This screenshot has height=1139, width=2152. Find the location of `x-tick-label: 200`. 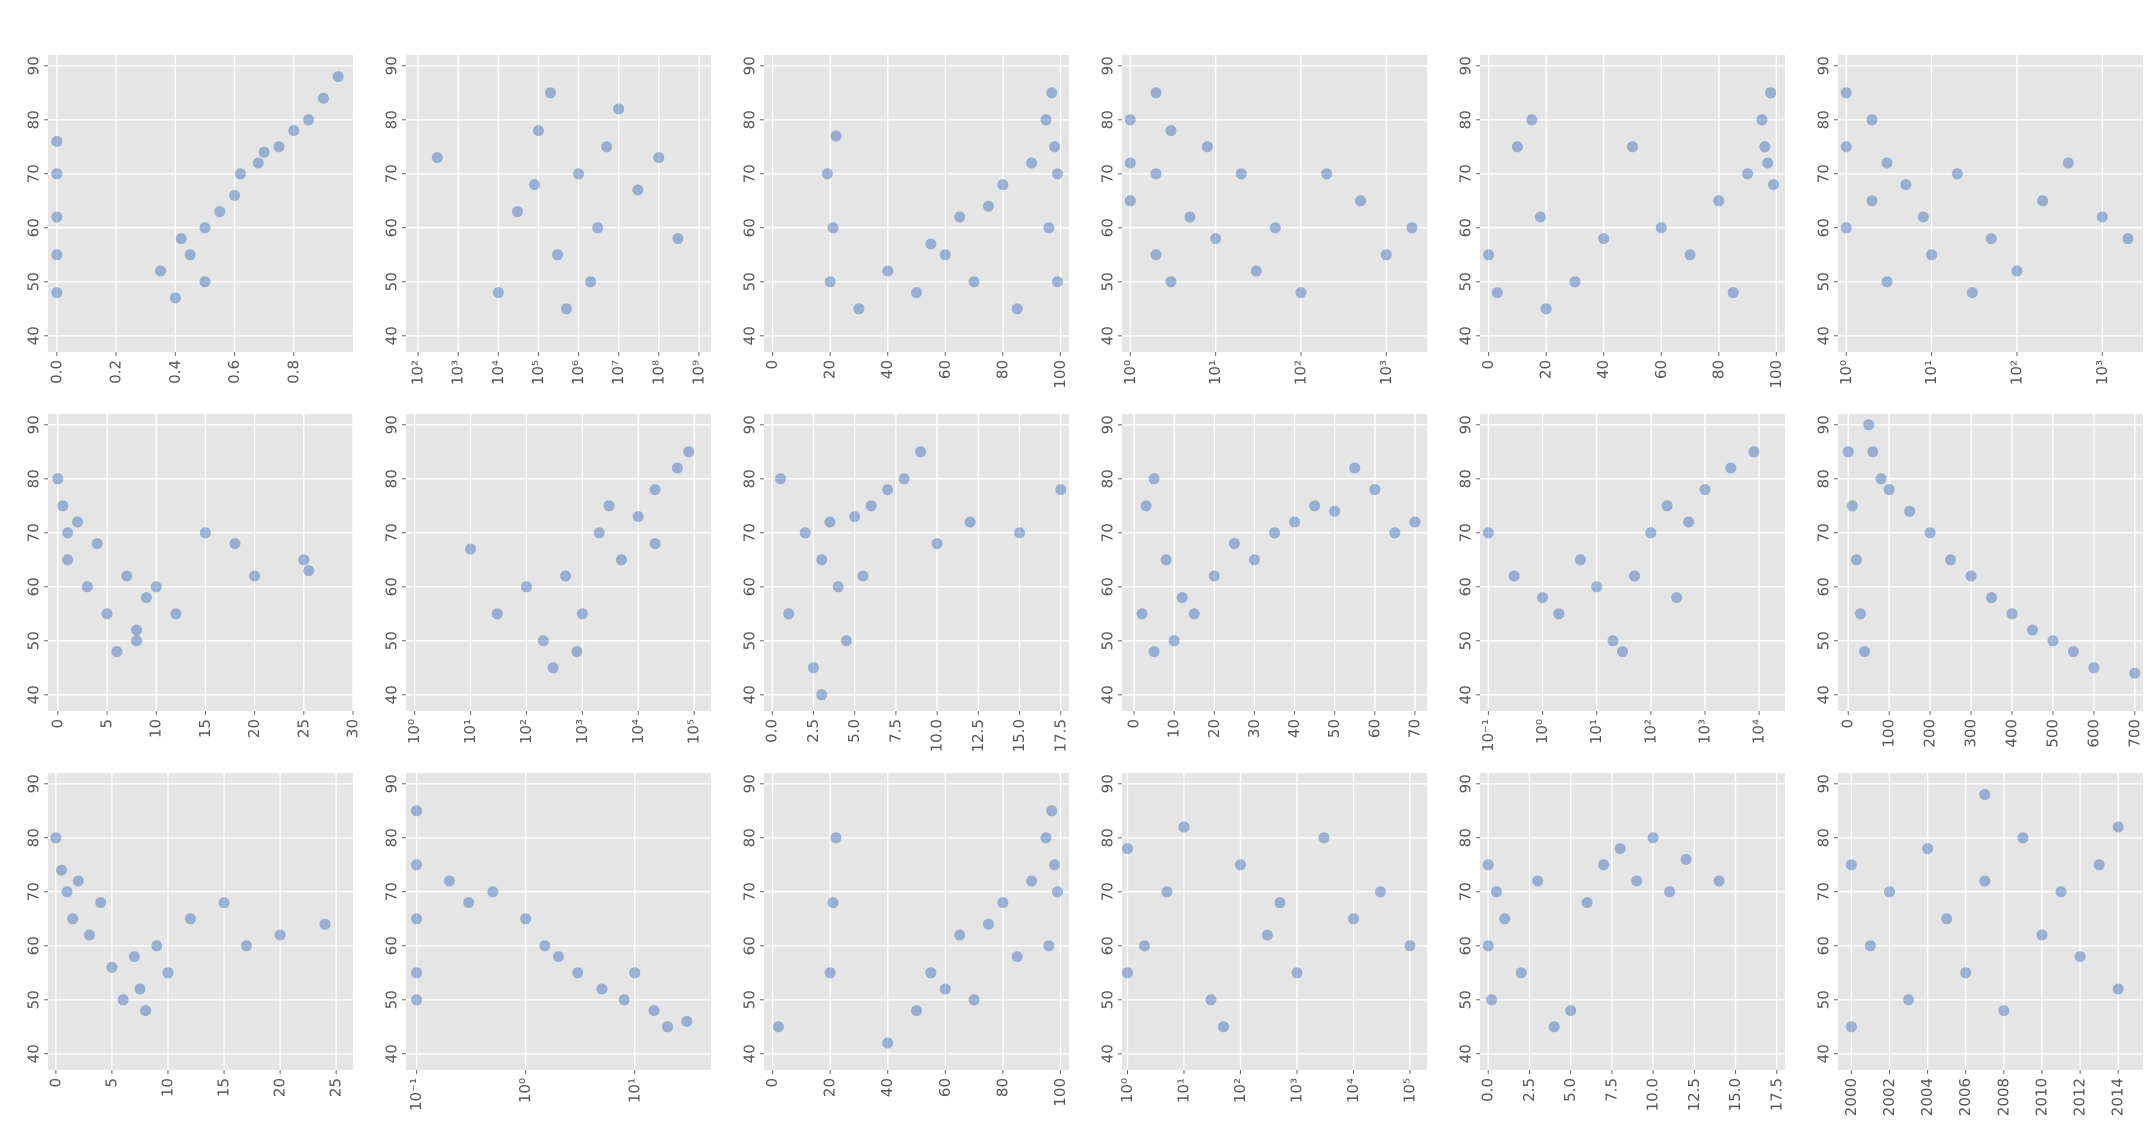

x-tick-label: 200 is located at coordinates (1930, 733).